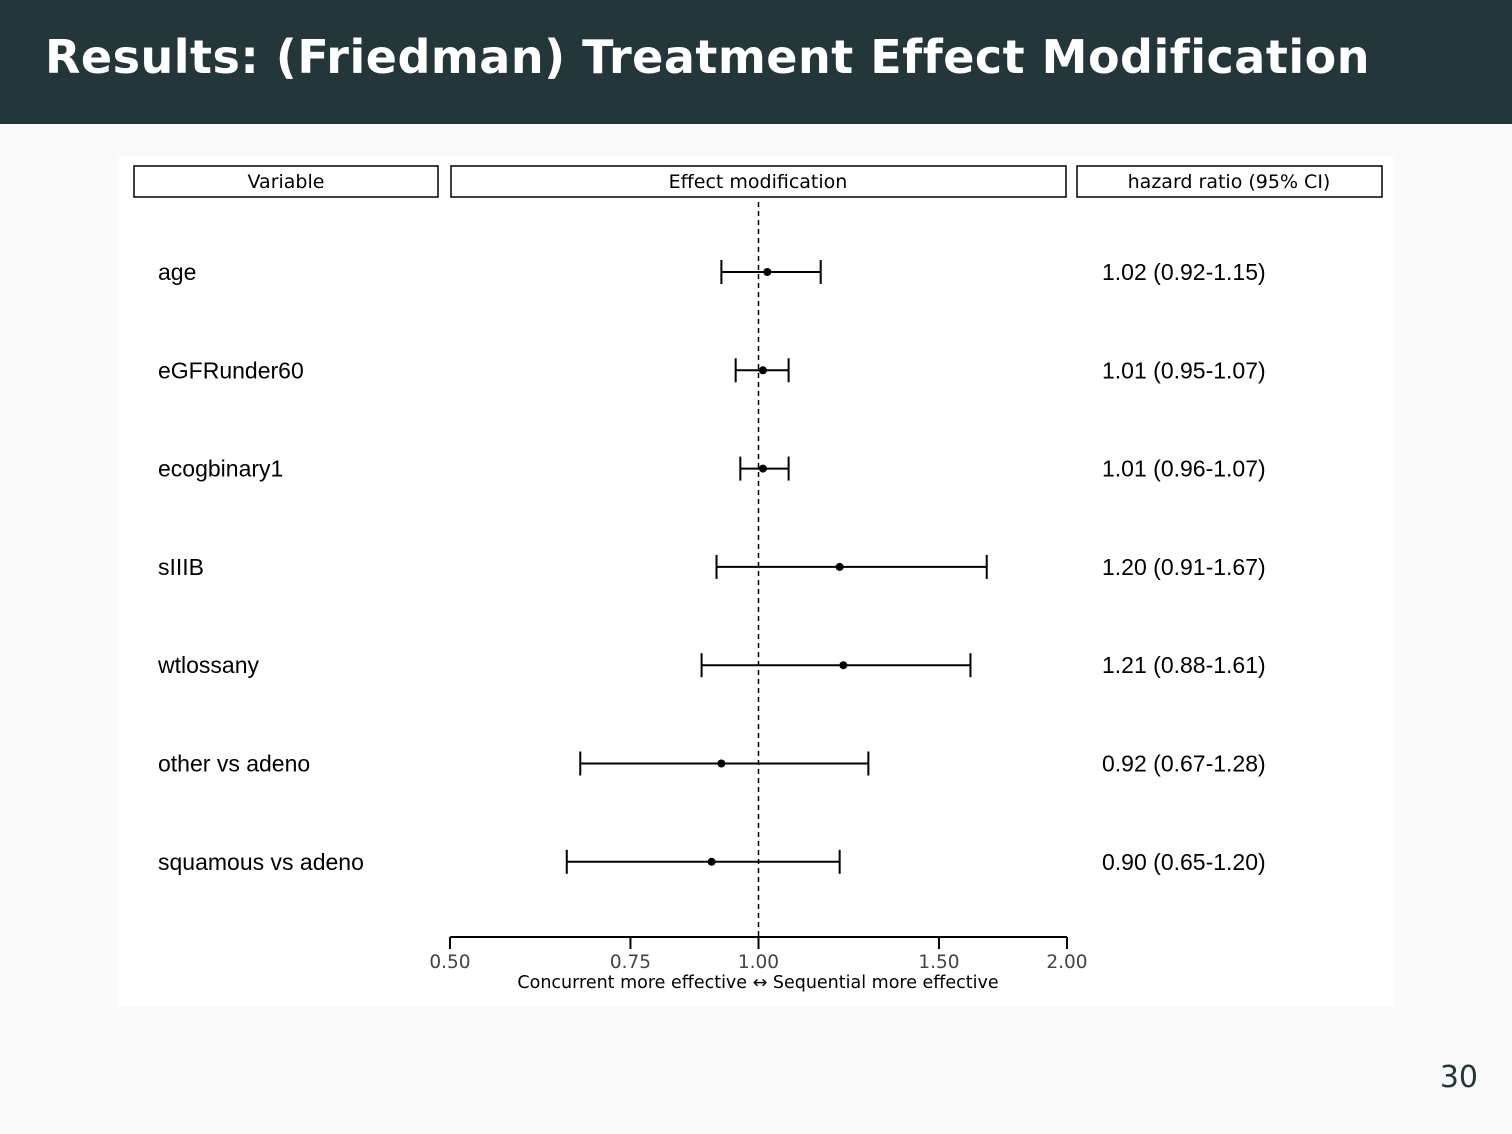 The height and width of the screenshot is (1134, 1512). Describe the element at coordinates (234, 764) in the screenshot. I see `row-variable-label: other vs adeno` at that location.